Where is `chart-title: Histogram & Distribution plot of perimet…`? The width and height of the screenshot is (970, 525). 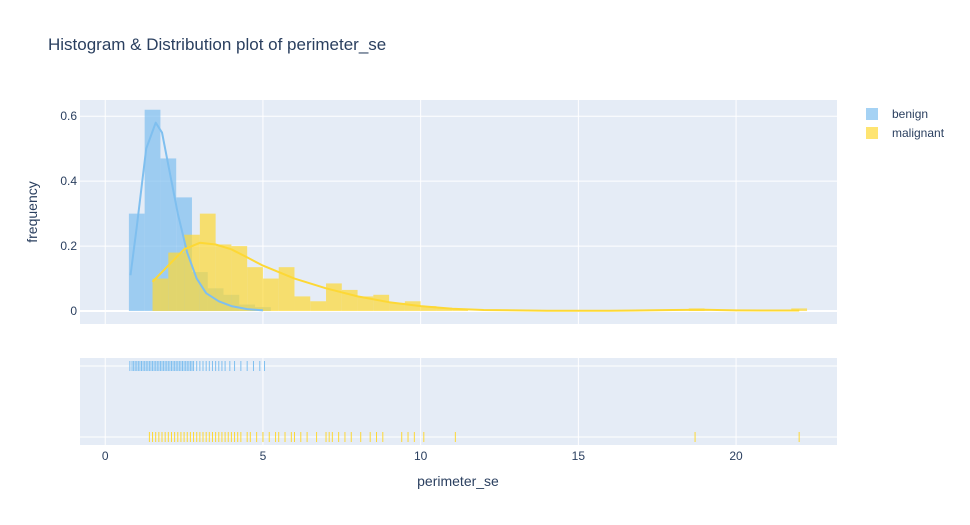
chart-title: Histogram & Distribution plot of perimet… is located at coordinates (217, 44).